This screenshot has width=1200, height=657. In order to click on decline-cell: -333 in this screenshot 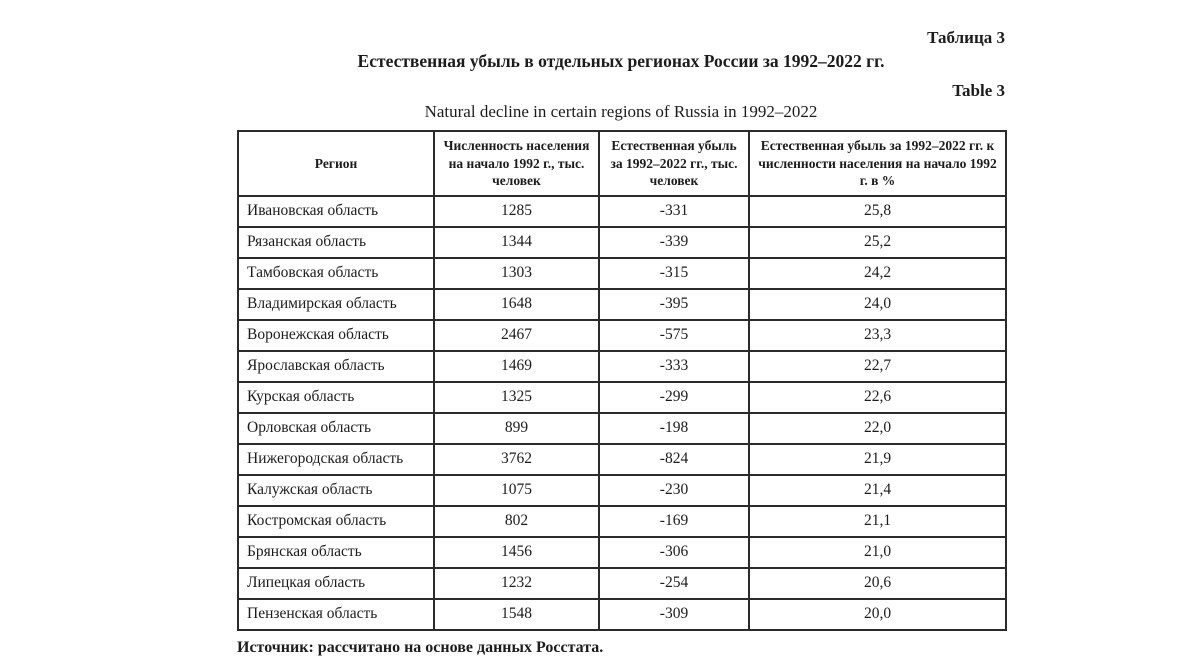, I will do `click(674, 366)`.